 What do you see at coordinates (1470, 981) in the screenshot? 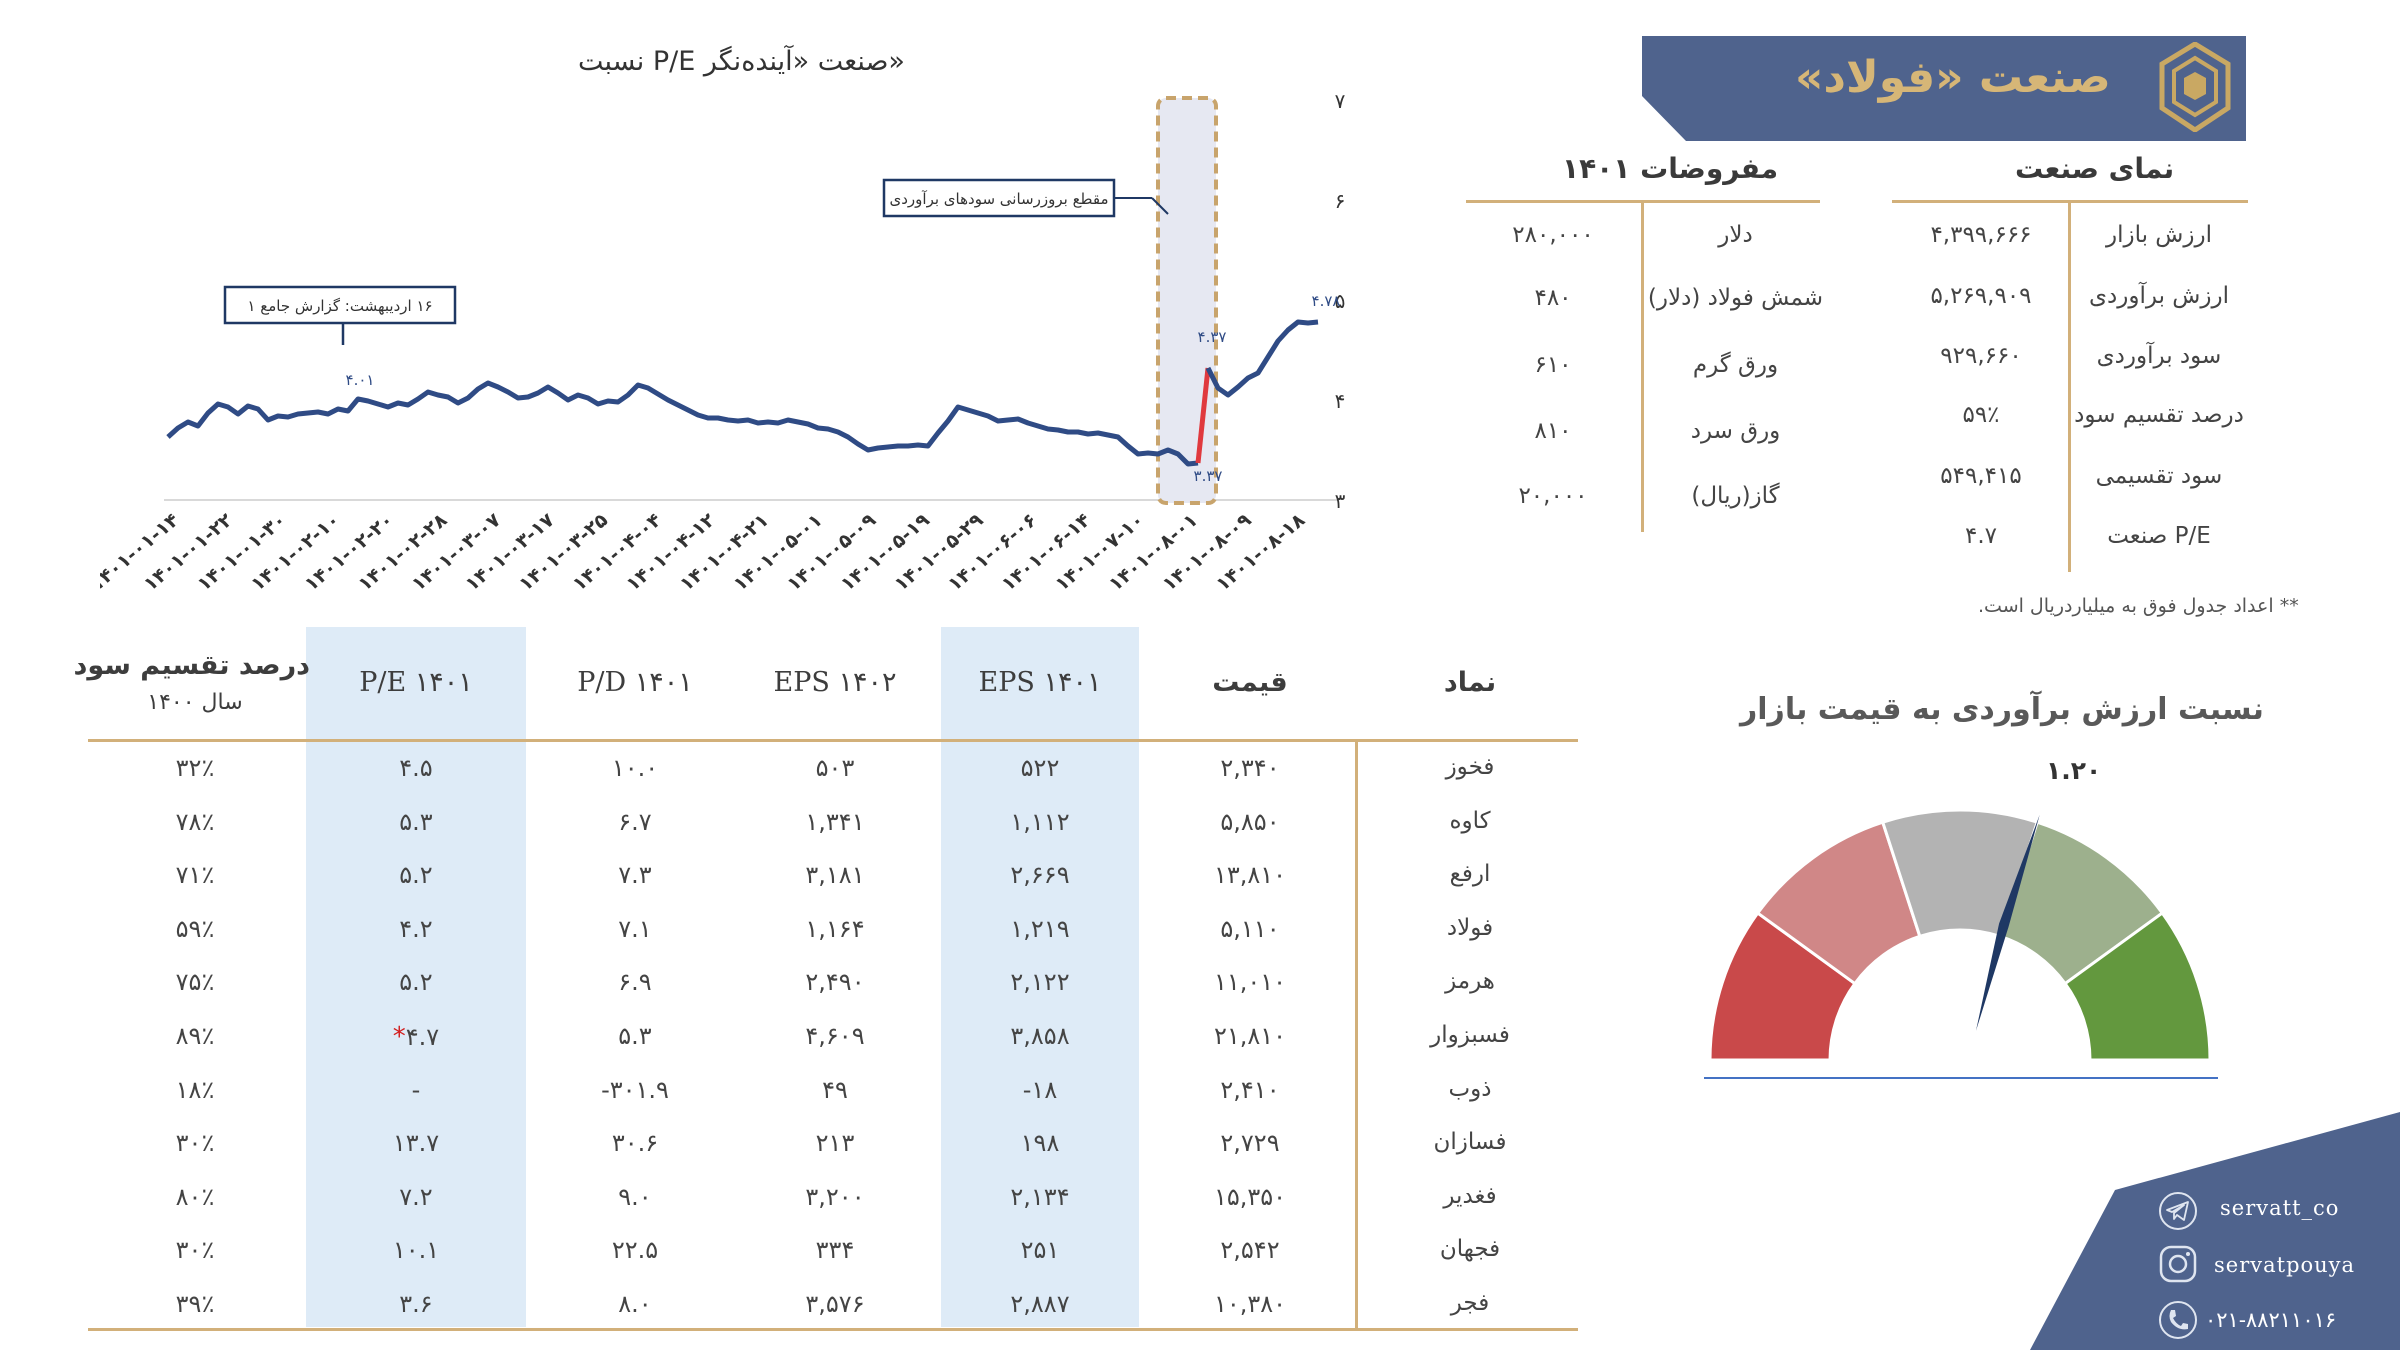
I see `cell-symbol: هرمز` at bounding box center [1470, 981].